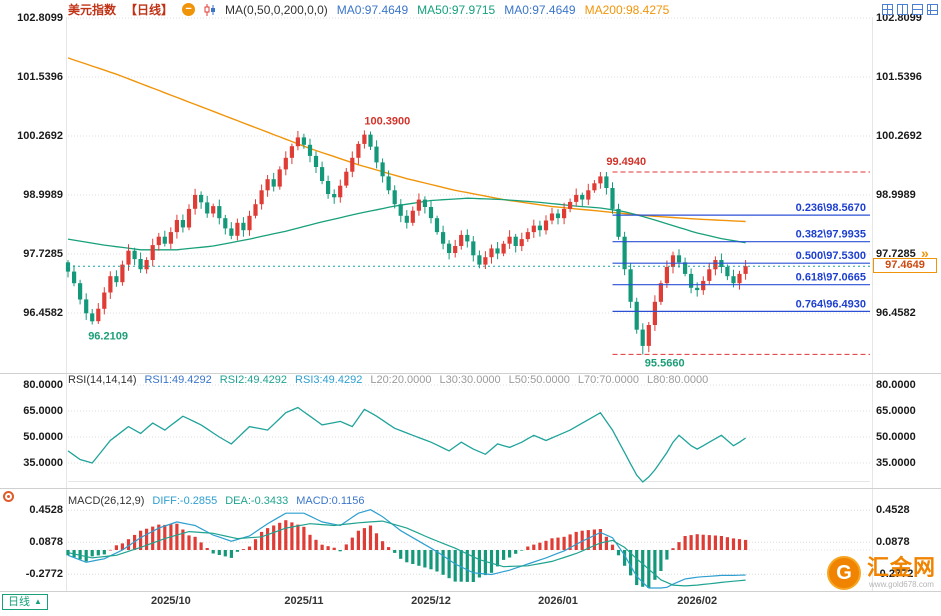 The height and width of the screenshot is (616, 941). What do you see at coordinates (106, 501) in the screenshot?
I see `macd-title: MACD(26,12,9)` at bounding box center [106, 501].